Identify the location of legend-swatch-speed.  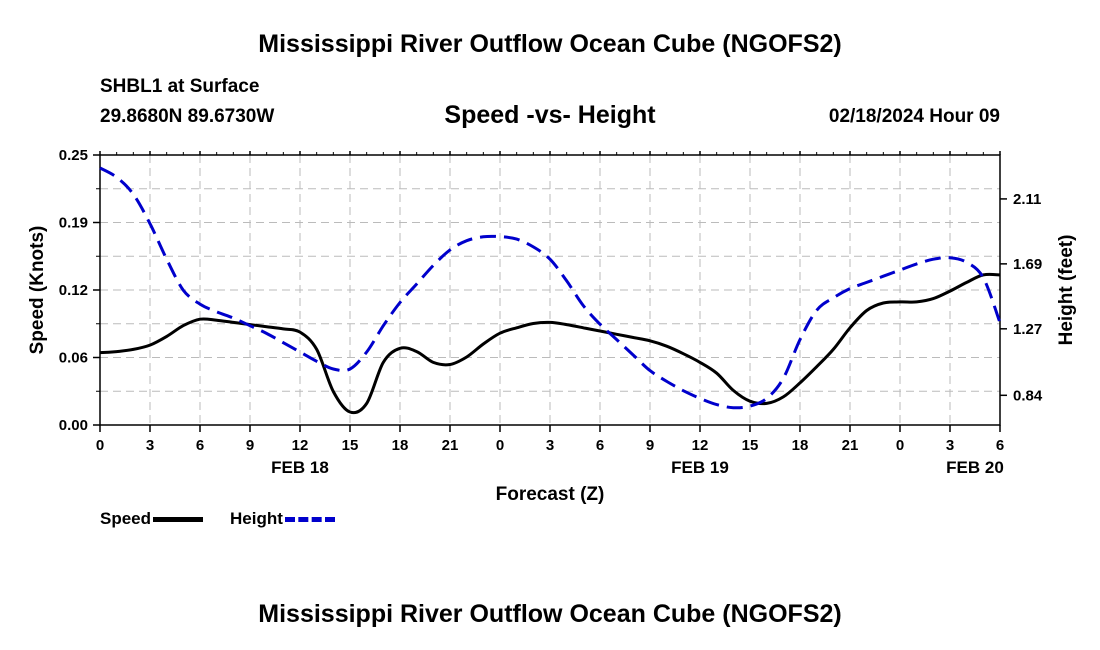
(178, 519).